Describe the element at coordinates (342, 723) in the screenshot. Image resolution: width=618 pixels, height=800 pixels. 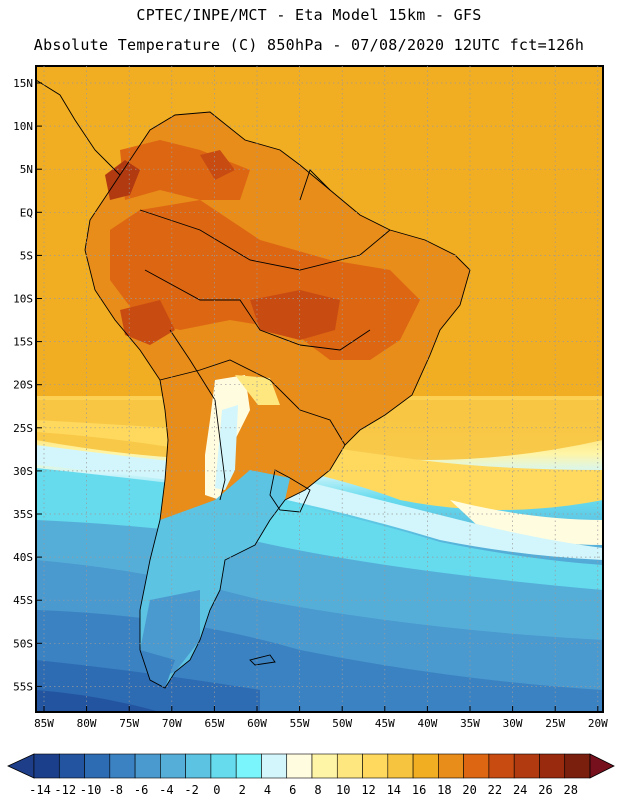
I see `lon-label: 50W` at that location.